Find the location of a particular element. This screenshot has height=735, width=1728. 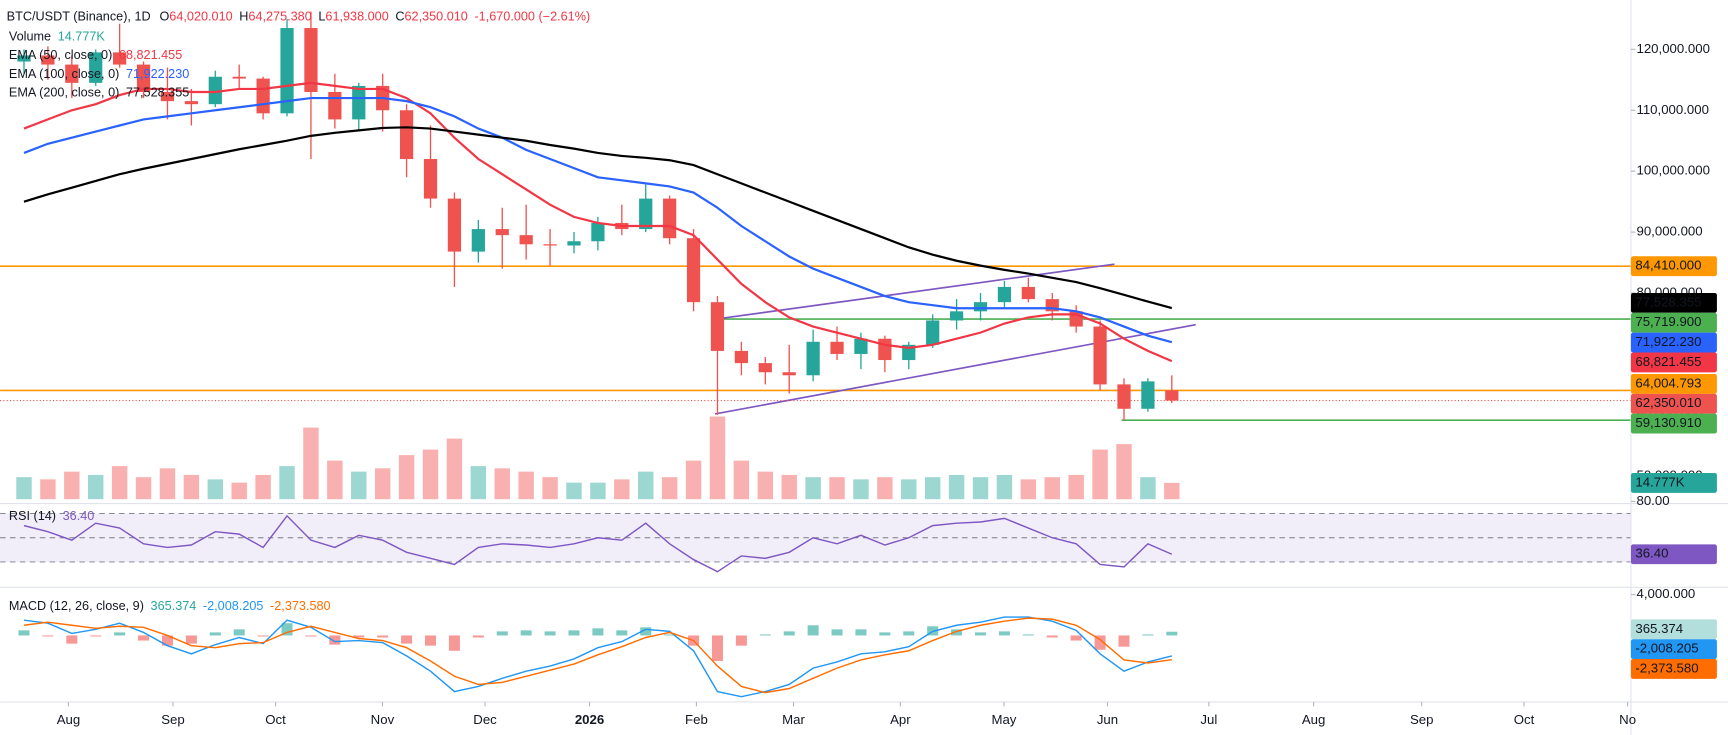

x-tick-label: Mar is located at coordinates (793, 719).